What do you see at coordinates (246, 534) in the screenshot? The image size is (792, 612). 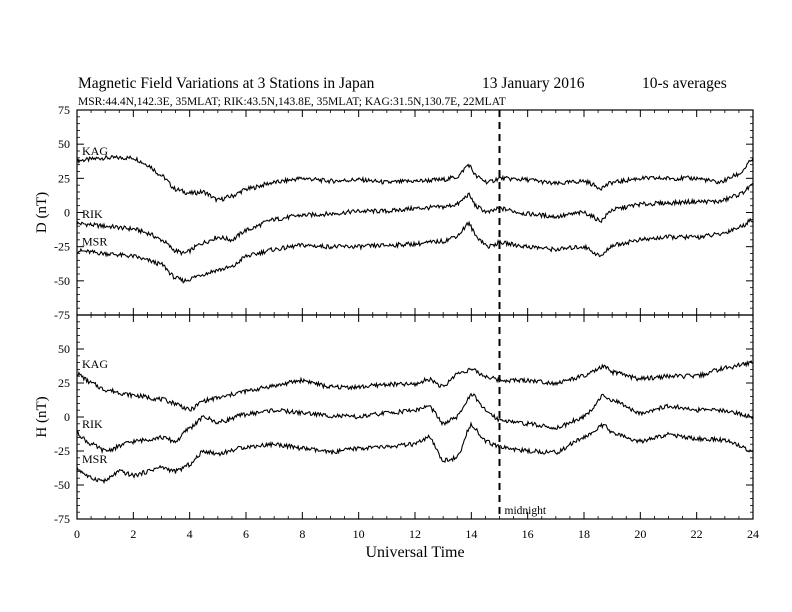 I see `x-tick-label: 6` at bounding box center [246, 534].